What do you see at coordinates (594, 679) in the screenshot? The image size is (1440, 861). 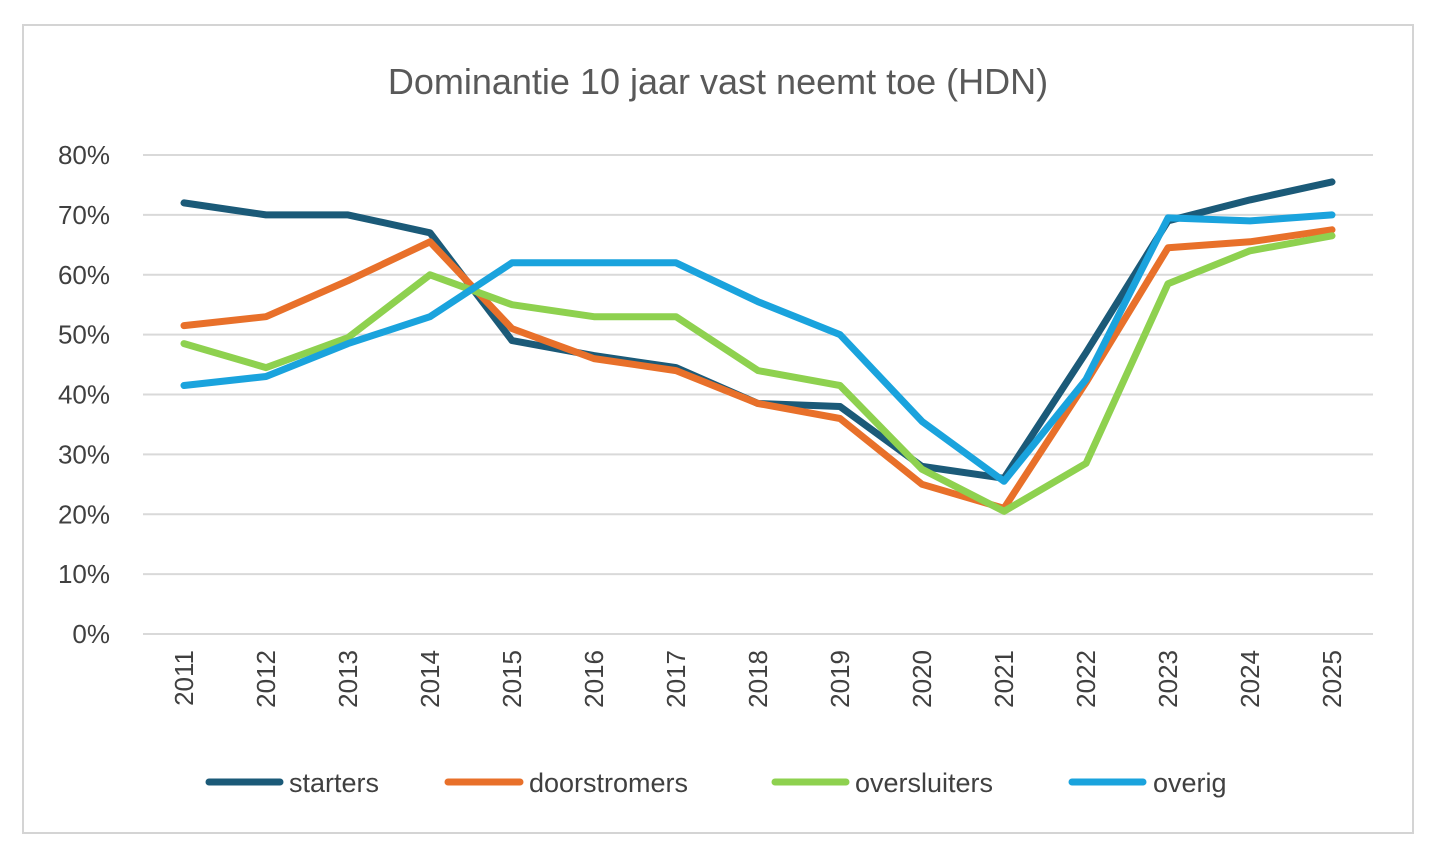 I see `x-tick-label: 2016` at bounding box center [594, 679].